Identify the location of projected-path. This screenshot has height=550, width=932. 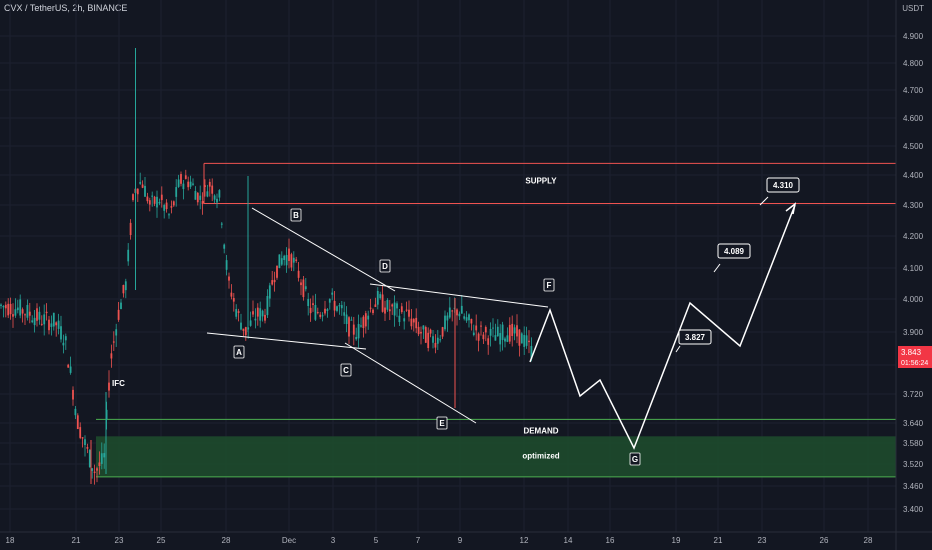
(662, 327).